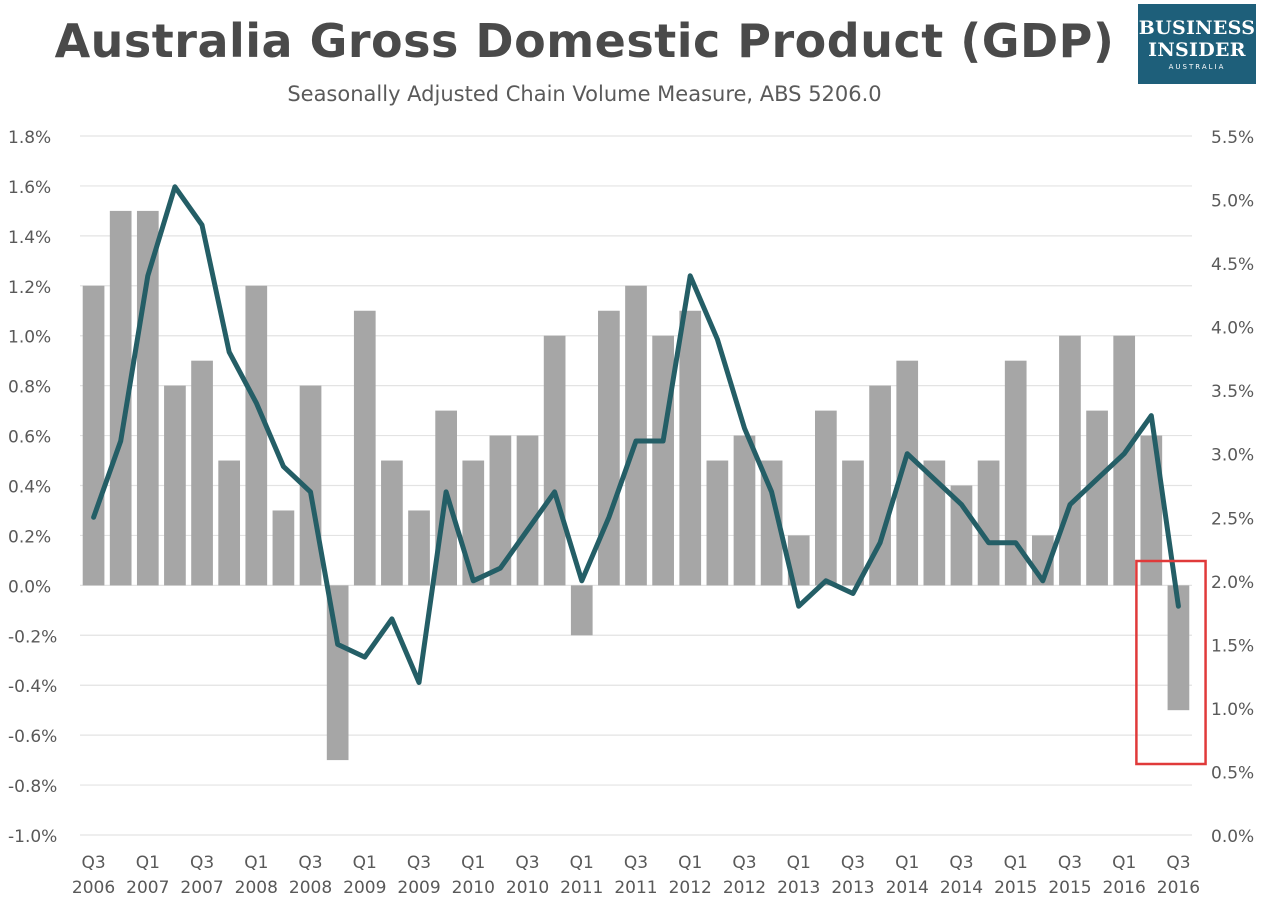 This screenshot has width=1269, height=903. What do you see at coordinates (1232, 329) in the screenshot?
I see `right-axis-tick-label: 4.0%` at bounding box center [1232, 329].